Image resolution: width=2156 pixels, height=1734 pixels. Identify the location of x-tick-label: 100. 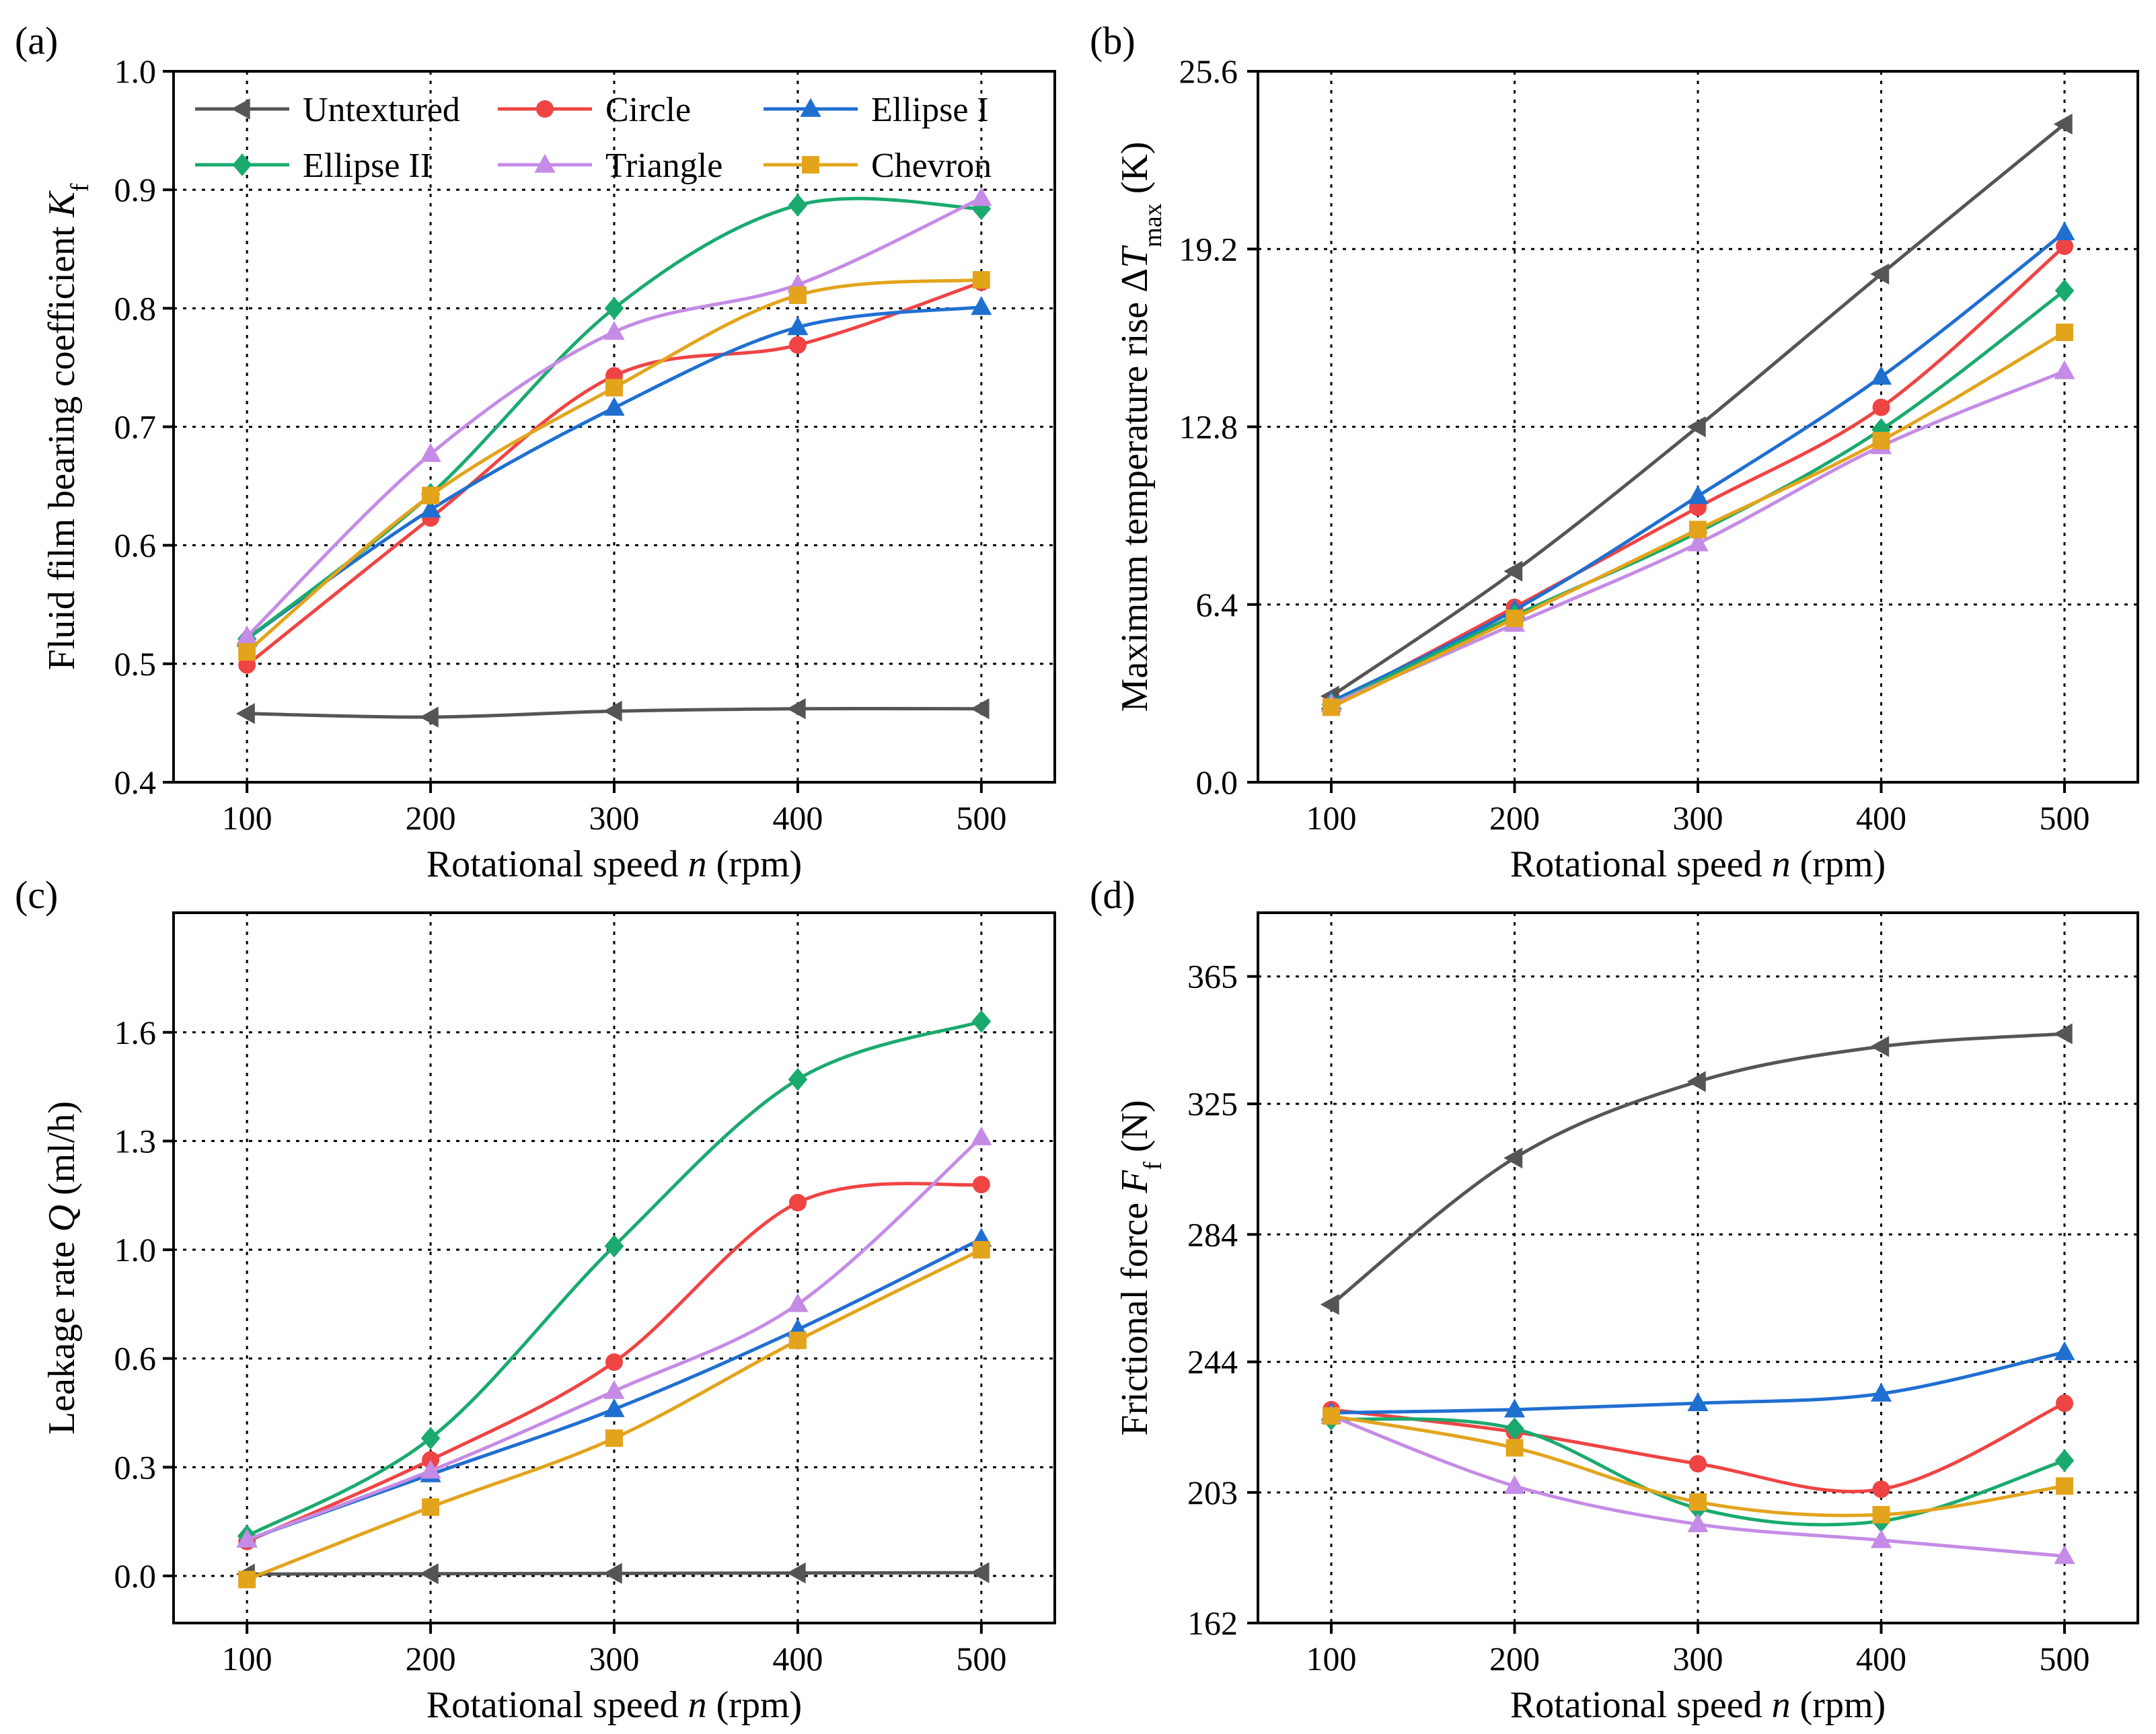
(247, 818).